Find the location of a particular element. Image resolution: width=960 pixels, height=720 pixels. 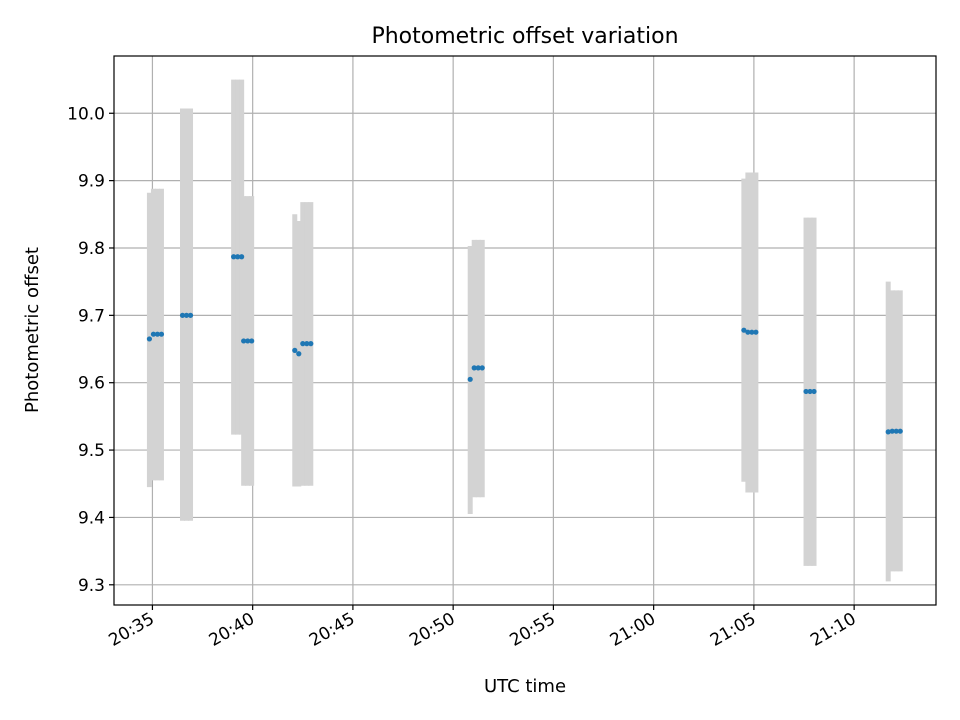

x-tick-label: 21:05 is located at coordinates (733, 630).